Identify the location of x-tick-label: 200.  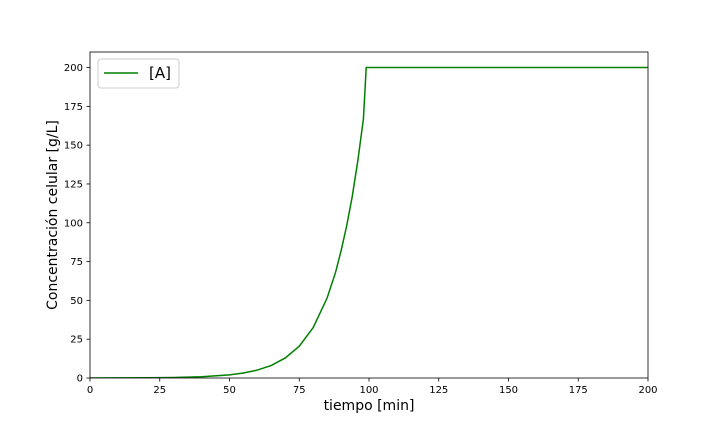
(647, 390).